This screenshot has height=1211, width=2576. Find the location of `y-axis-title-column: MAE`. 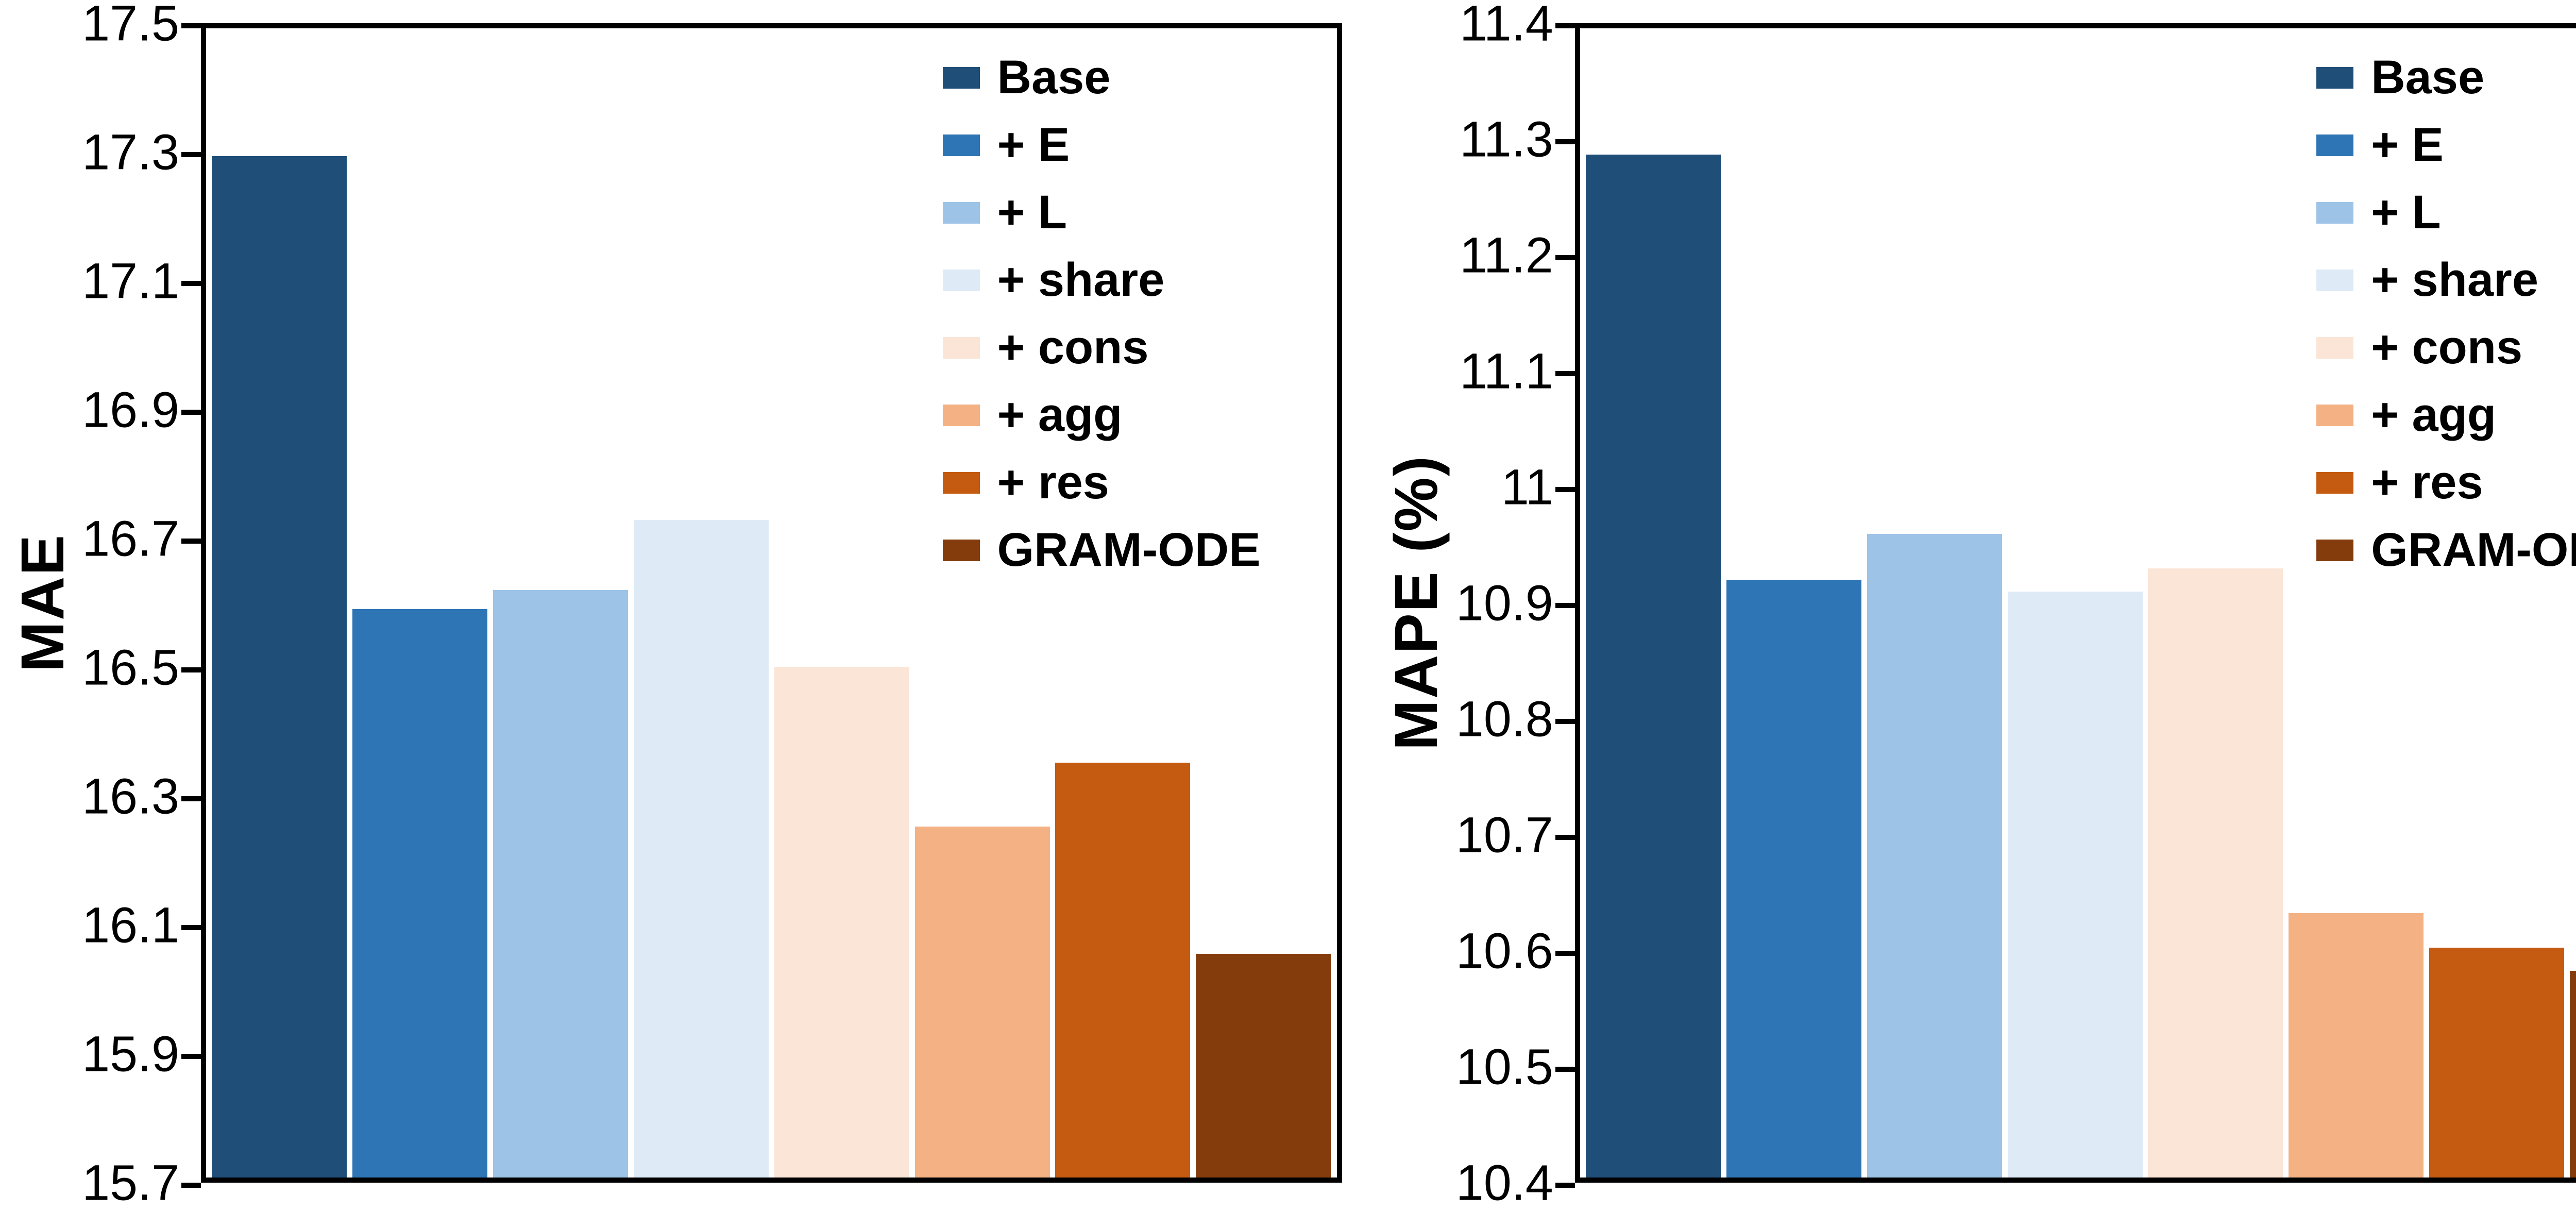

y-axis-title-column: MAE is located at coordinates (43, 603).